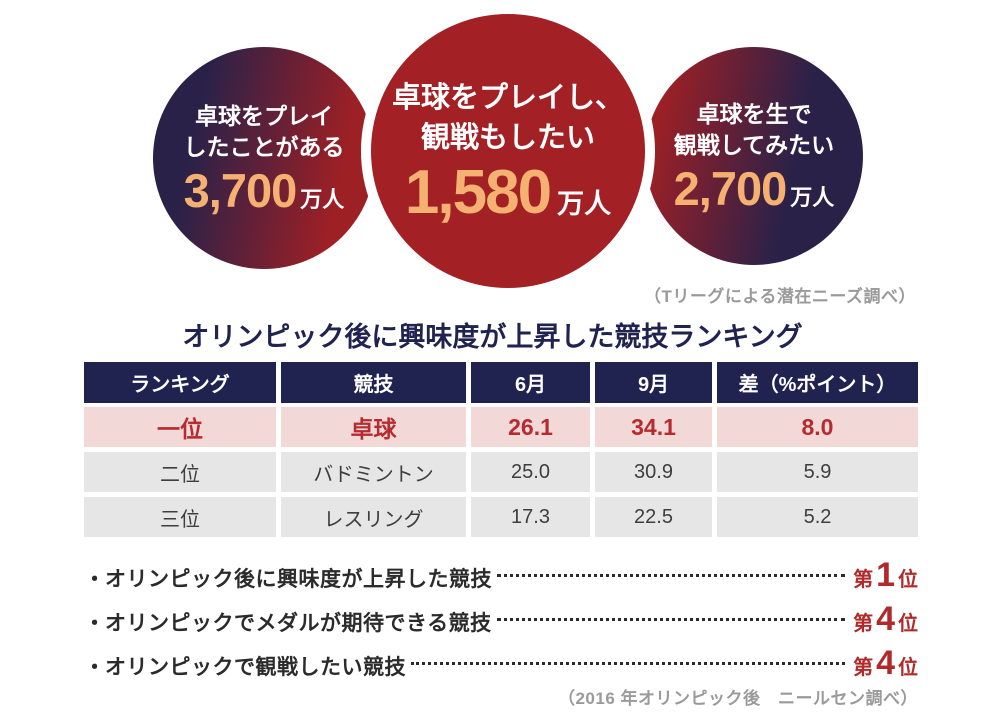  I want to click on circle-watch-live-value-row: 2,700 万人, so click(754, 189).